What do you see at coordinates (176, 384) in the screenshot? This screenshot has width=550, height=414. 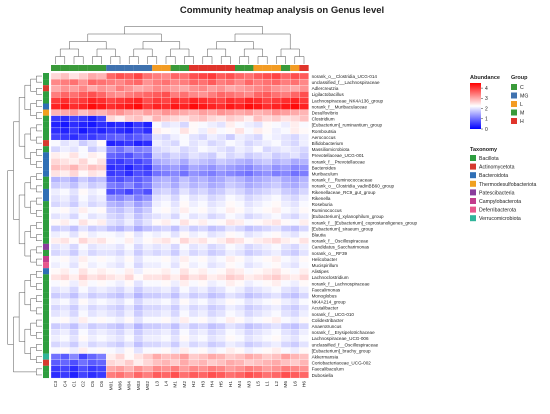 I see `column-label: M1` at bounding box center [176, 384].